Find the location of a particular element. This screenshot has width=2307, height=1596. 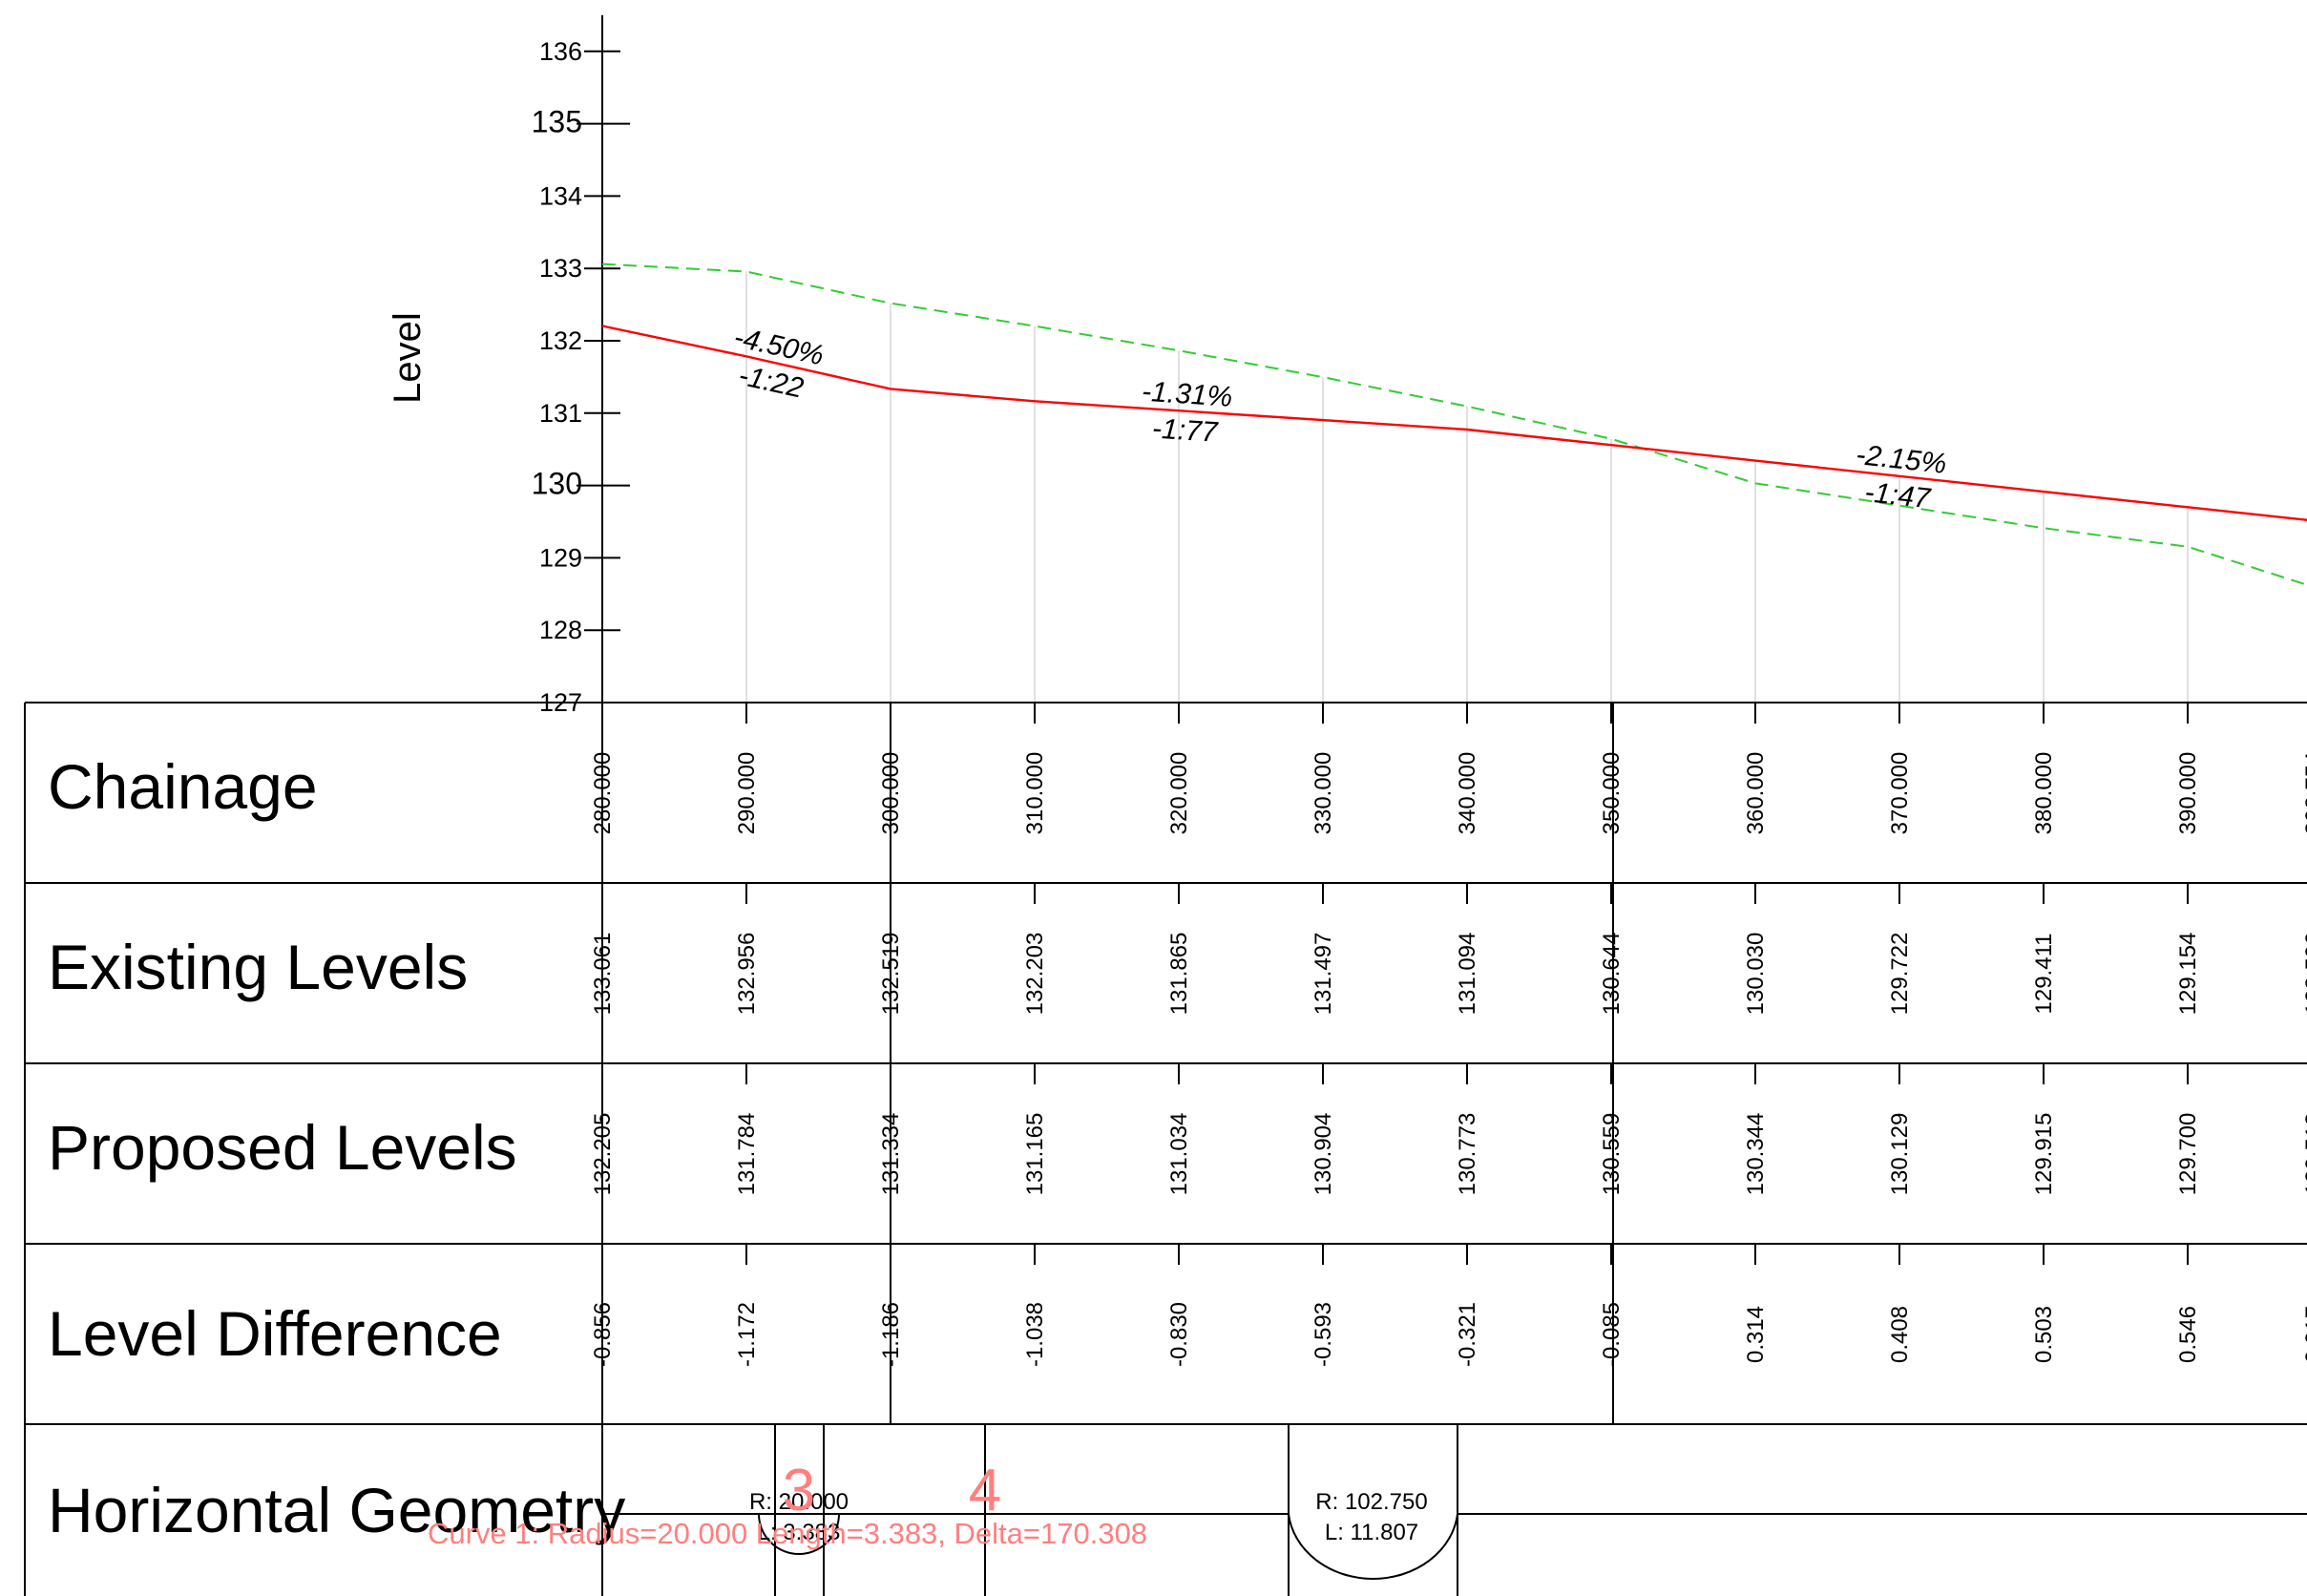

y-tick-label: 130 is located at coordinates (557, 484).